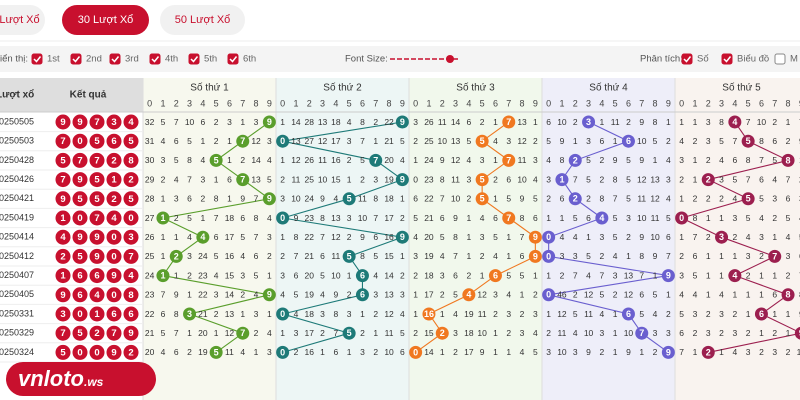  I want to click on gap-count: 17, so click(429, 295).